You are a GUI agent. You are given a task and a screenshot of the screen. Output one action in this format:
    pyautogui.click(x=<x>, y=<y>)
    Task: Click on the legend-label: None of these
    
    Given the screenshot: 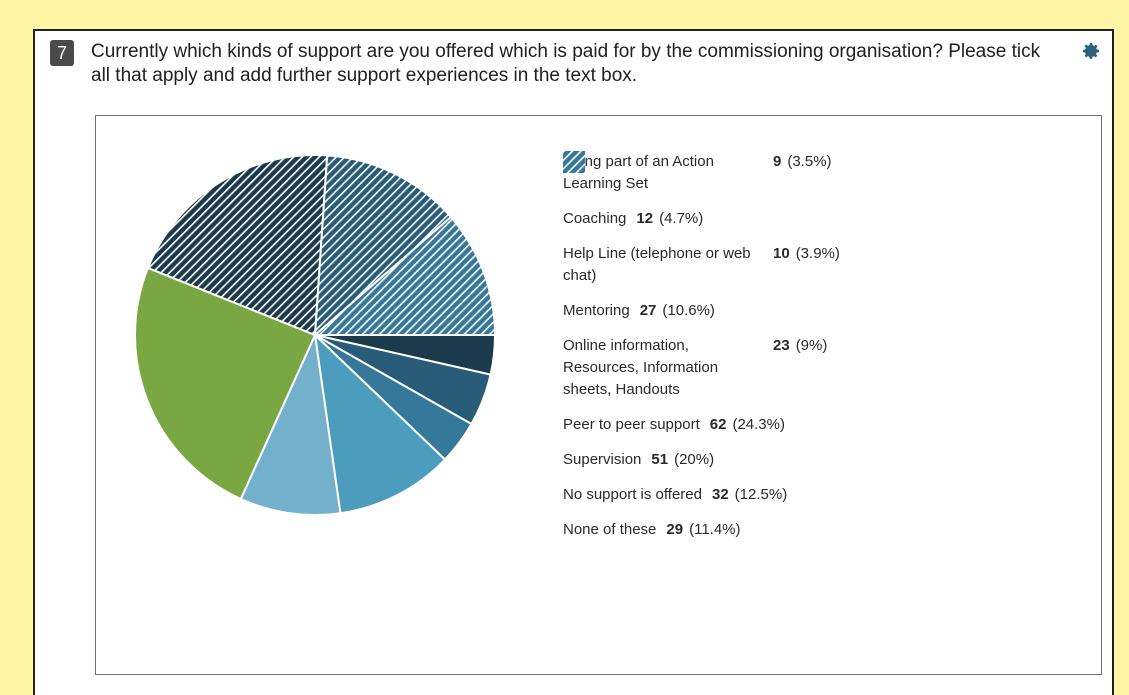 What is the action you would take?
    pyautogui.click(x=610, y=529)
    